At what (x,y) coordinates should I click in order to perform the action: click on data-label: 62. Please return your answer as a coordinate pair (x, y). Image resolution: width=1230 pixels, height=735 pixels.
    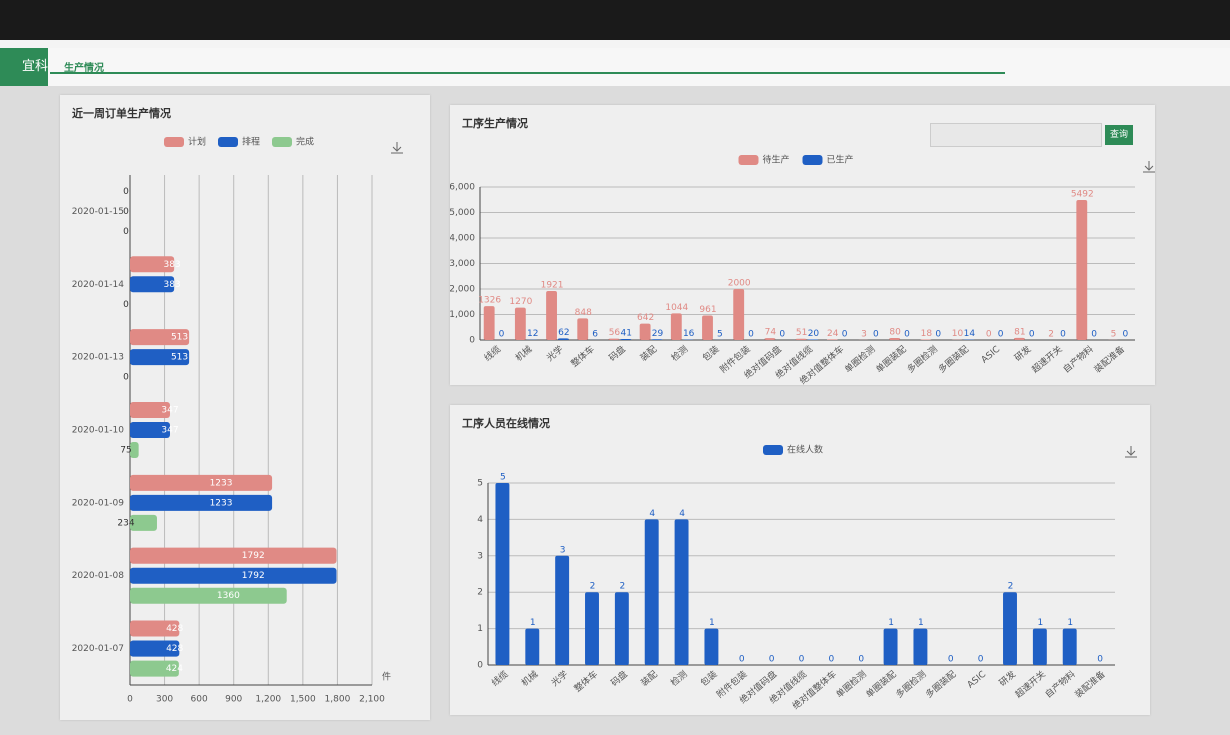
    Looking at the image, I should click on (563, 333).